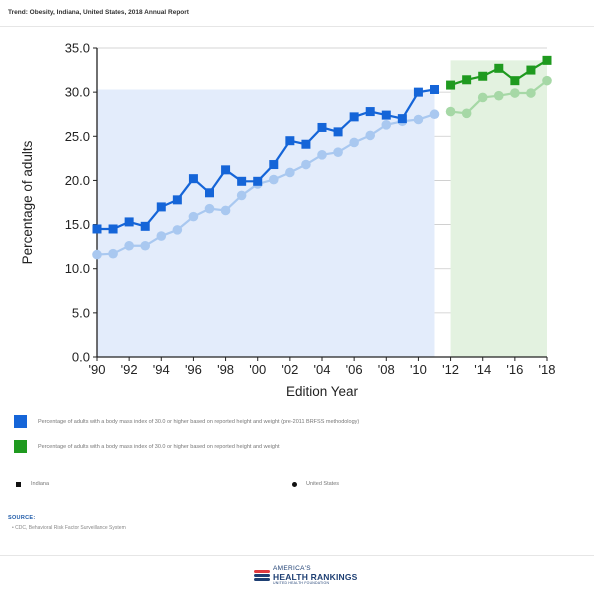 This screenshot has width=594, height=600. What do you see at coordinates (418, 369) in the screenshot?
I see `x-tick-label: '10` at bounding box center [418, 369].